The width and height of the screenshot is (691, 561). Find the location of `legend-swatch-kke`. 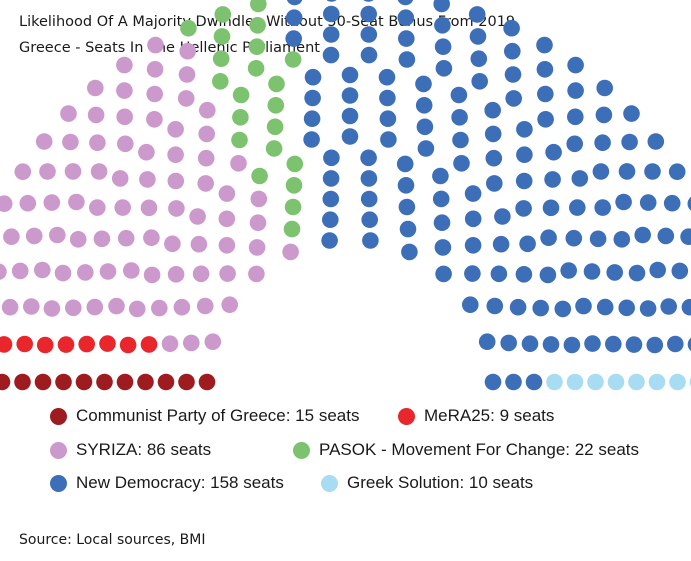

legend-swatch-kke is located at coordinates (58, 416).